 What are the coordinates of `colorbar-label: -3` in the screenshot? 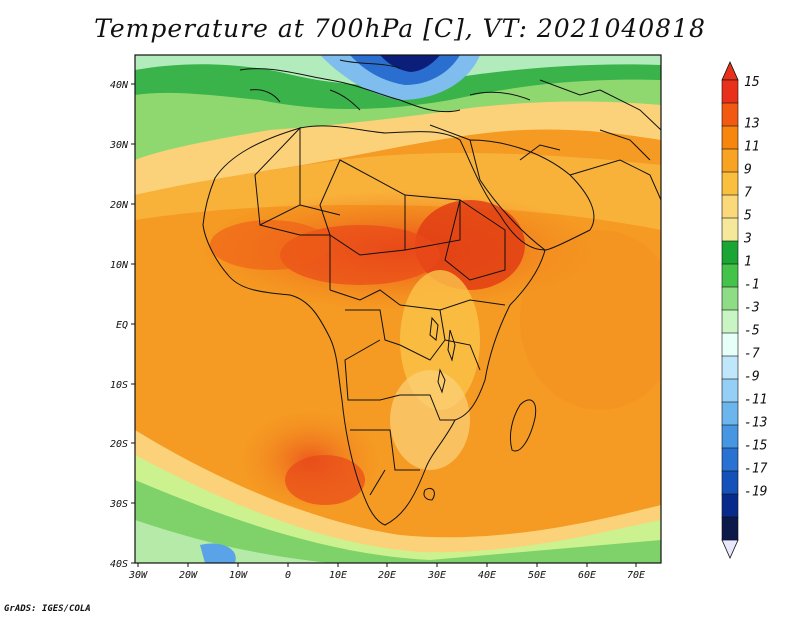 It's located at (752, 308).